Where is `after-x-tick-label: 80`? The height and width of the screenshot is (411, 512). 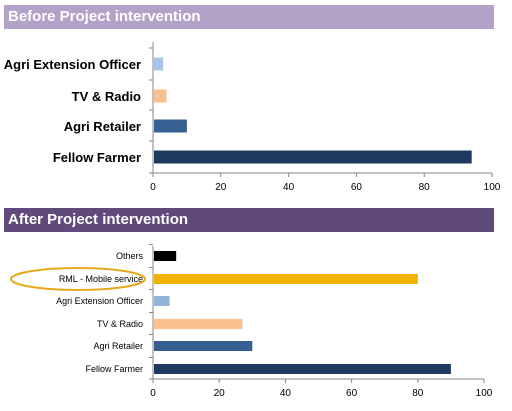 after-x-tick-label: 80 is located at coordinates (418, 393).